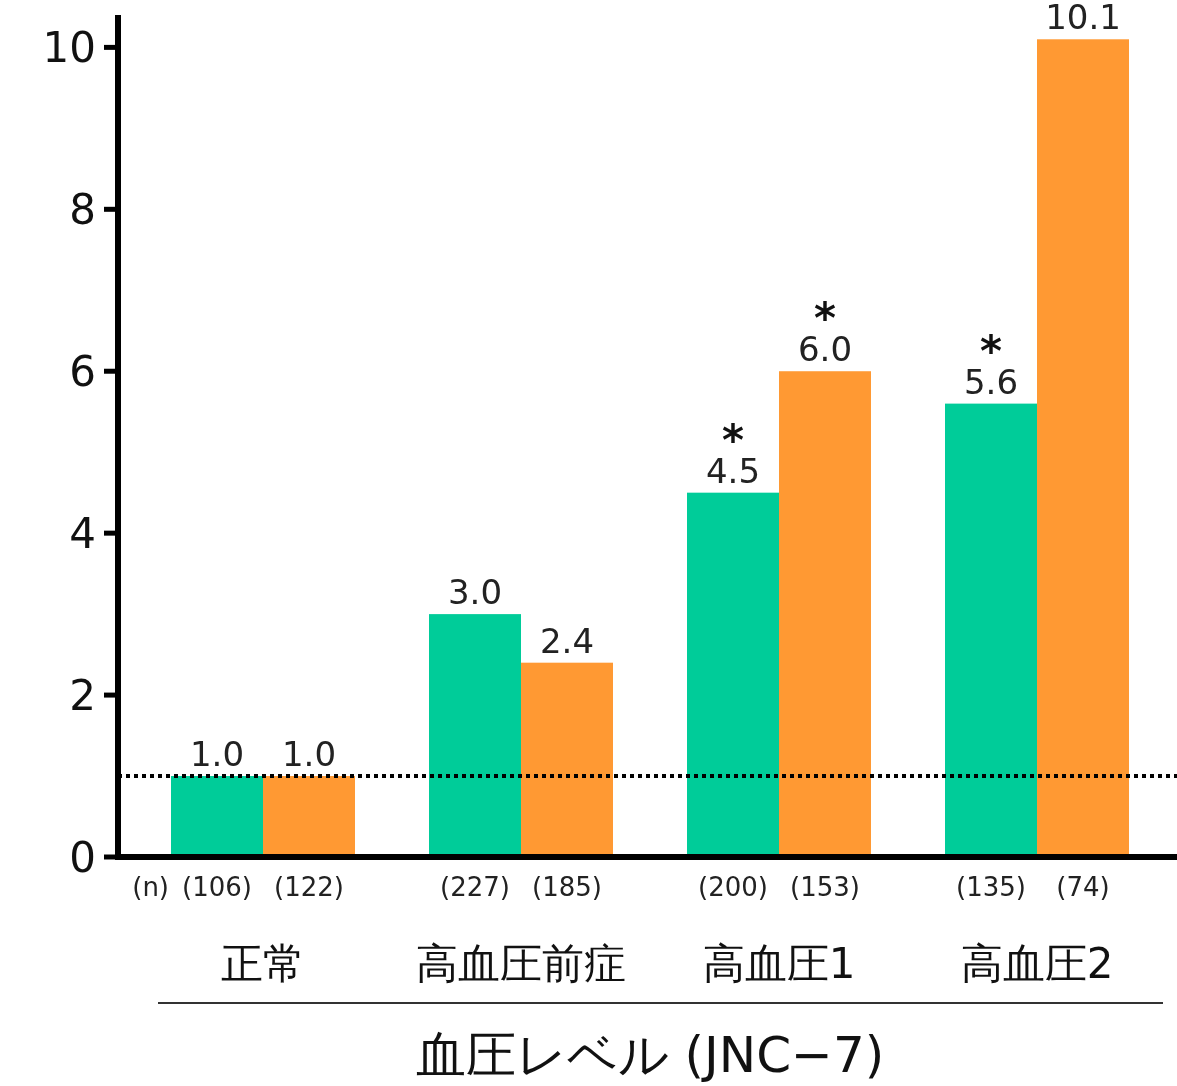 The image size is (1177, 1086). Describe the element at coordinates (1037, 963) in the screenshot. I see `x-tick-label: 高血圧2` at that location.